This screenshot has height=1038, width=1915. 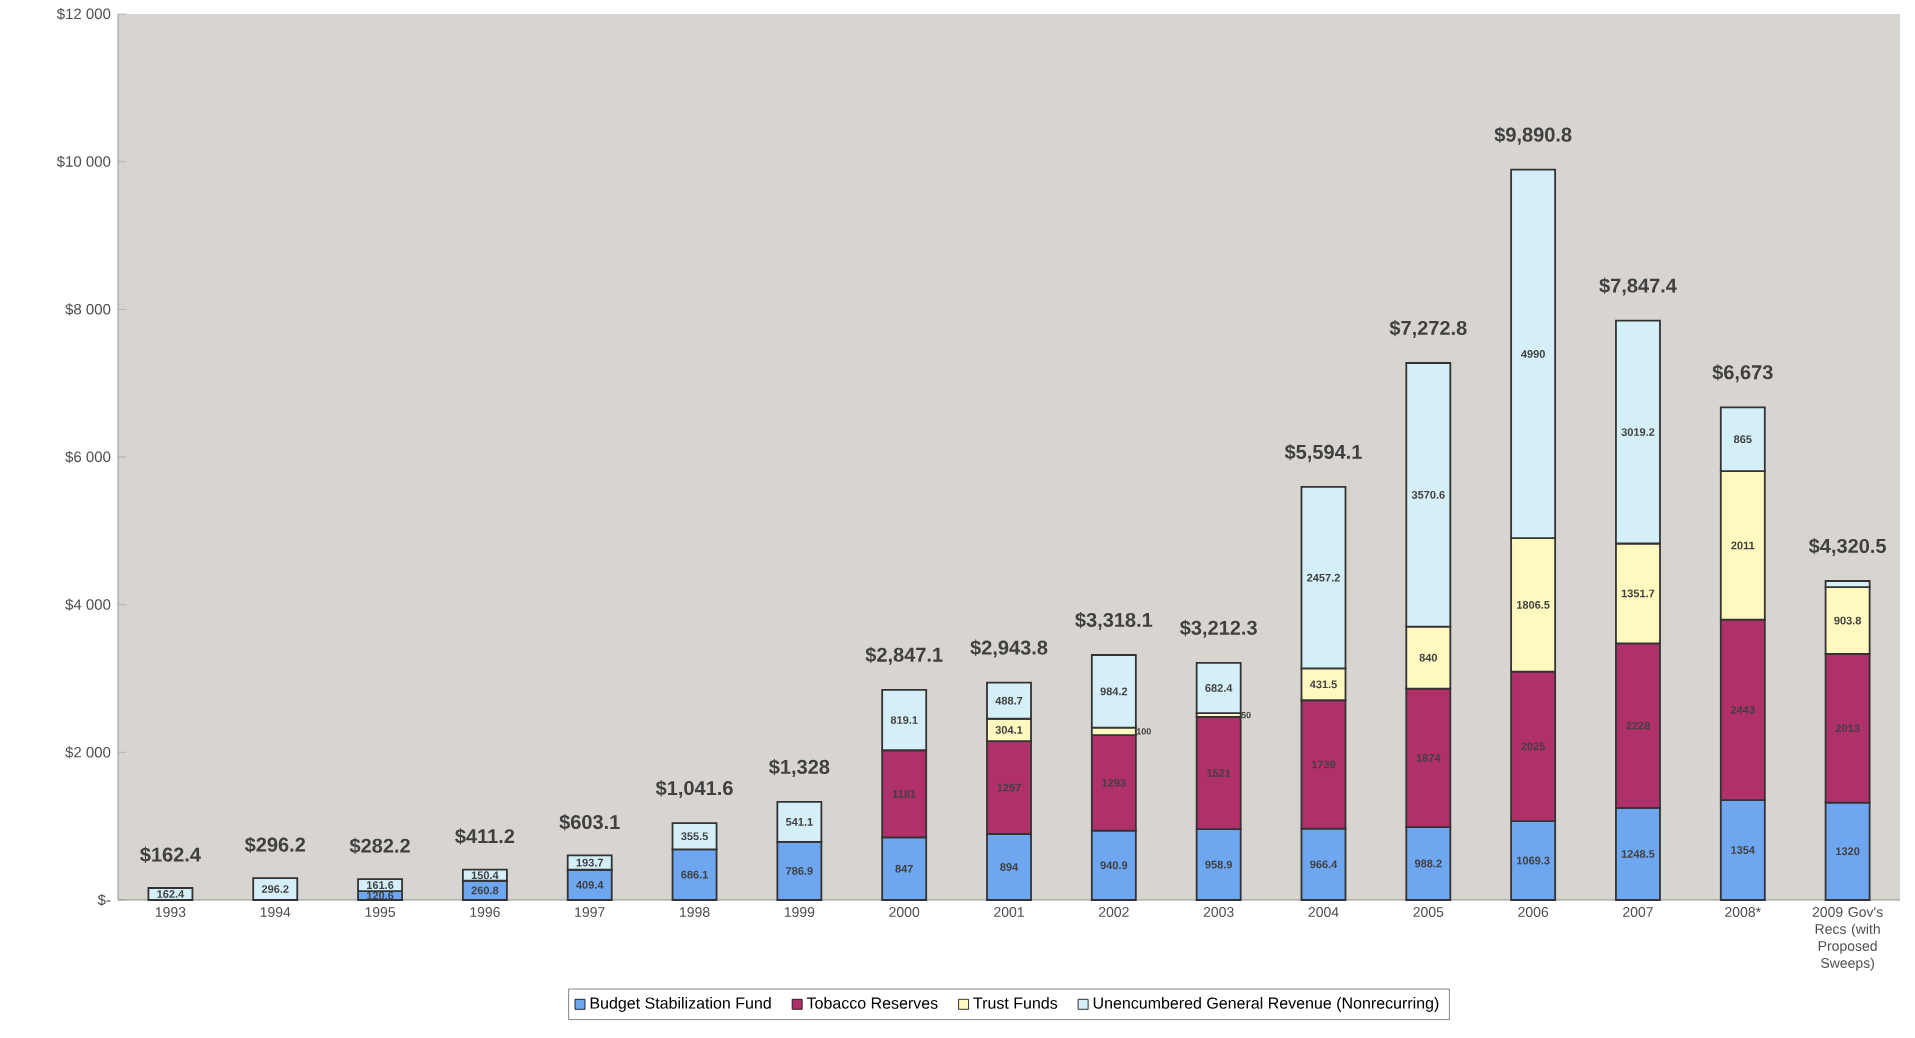 I want to click on y-tick-label: $-, so click(x=104, y=900).